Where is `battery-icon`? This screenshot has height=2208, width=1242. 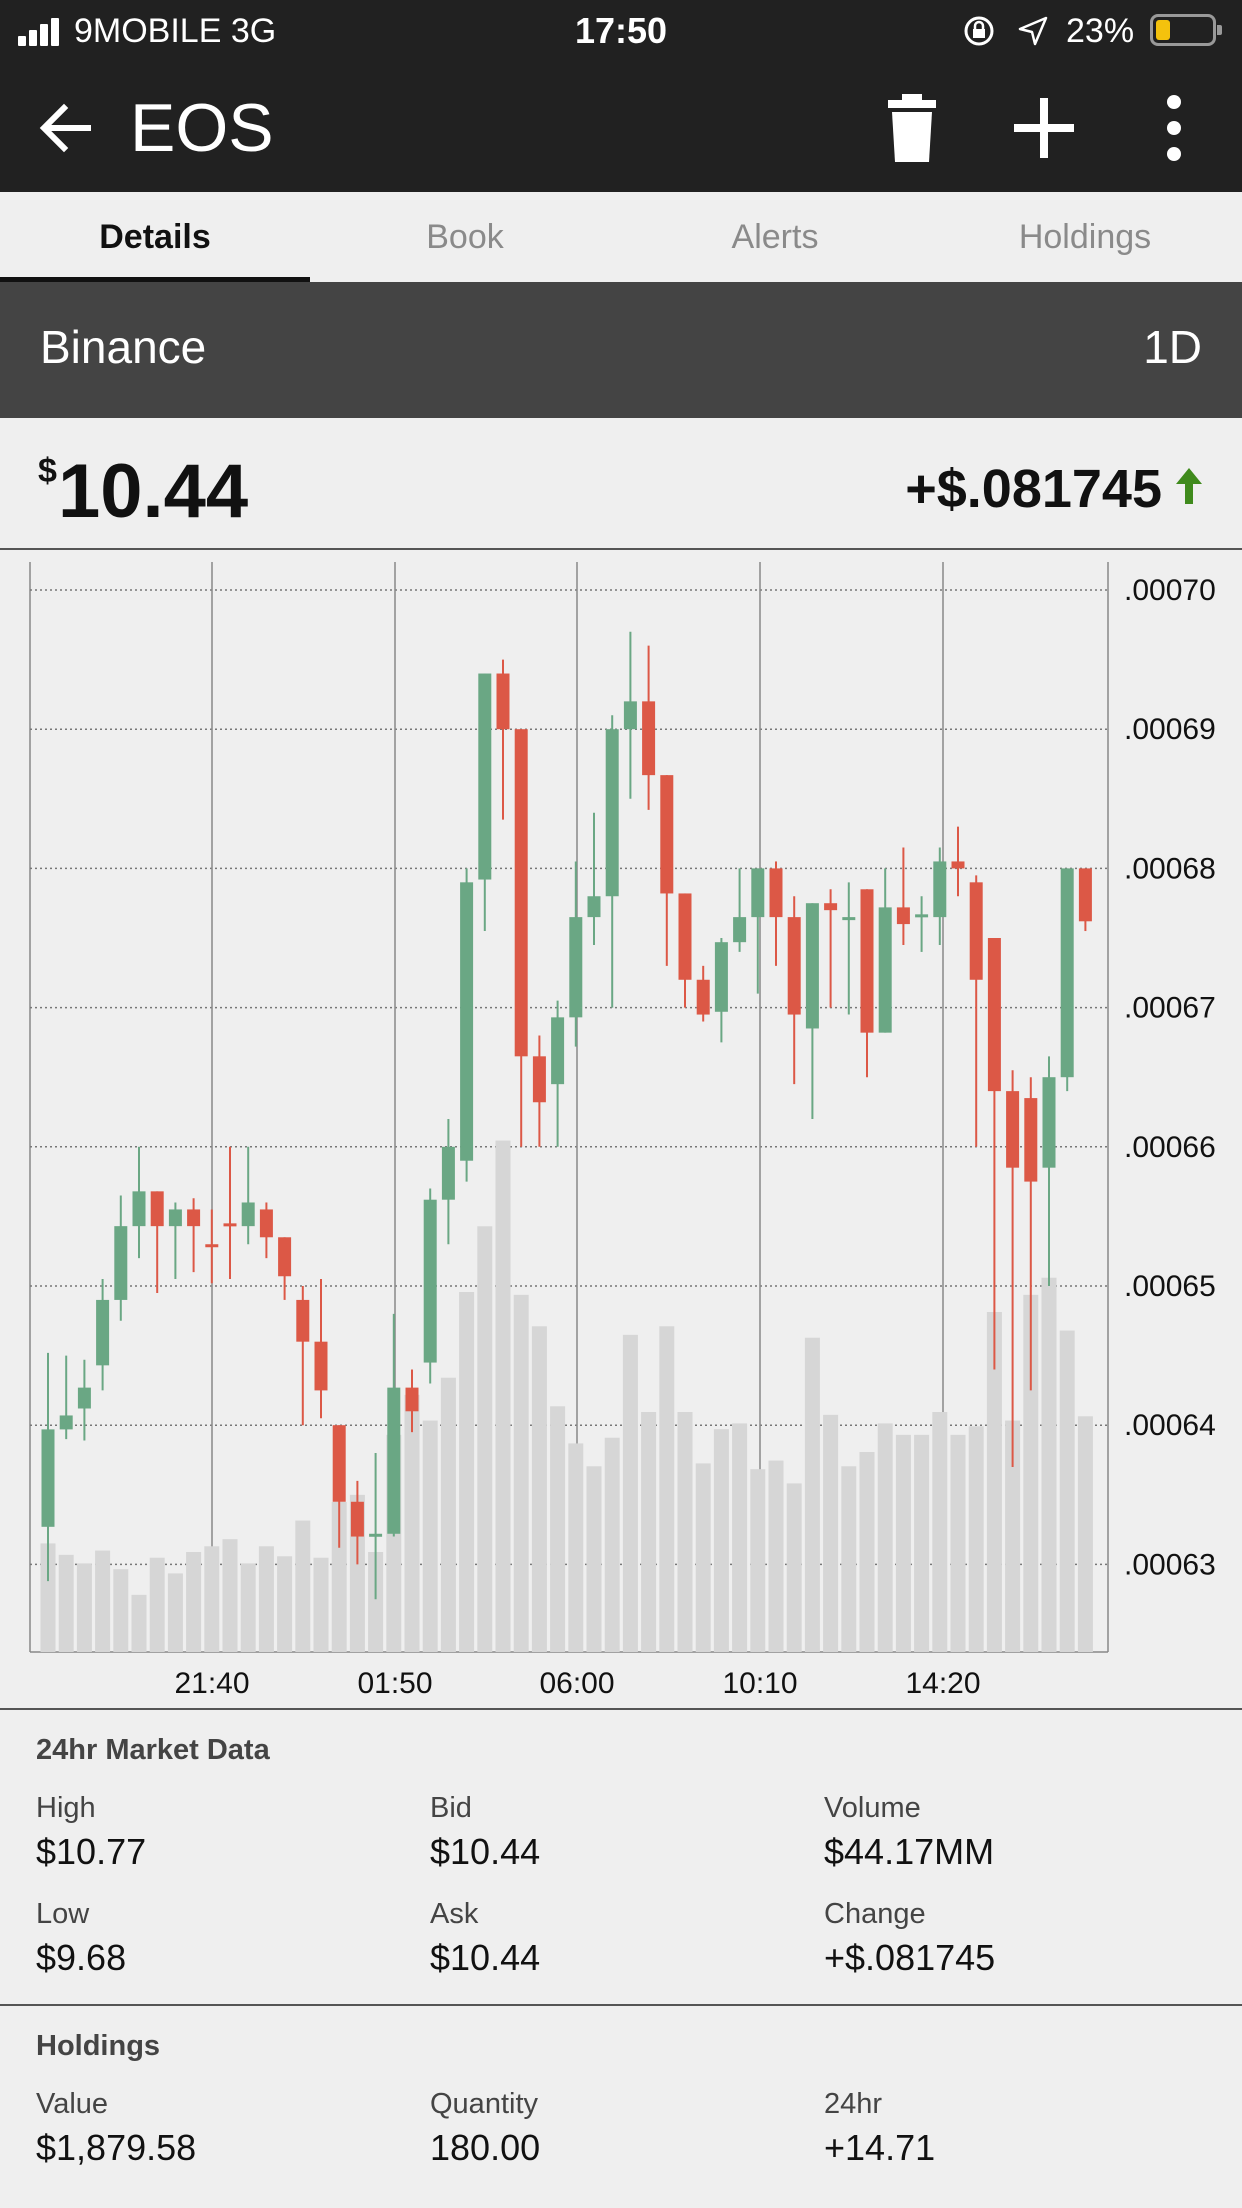 battery-icon is located at coordinates (1186, 30).